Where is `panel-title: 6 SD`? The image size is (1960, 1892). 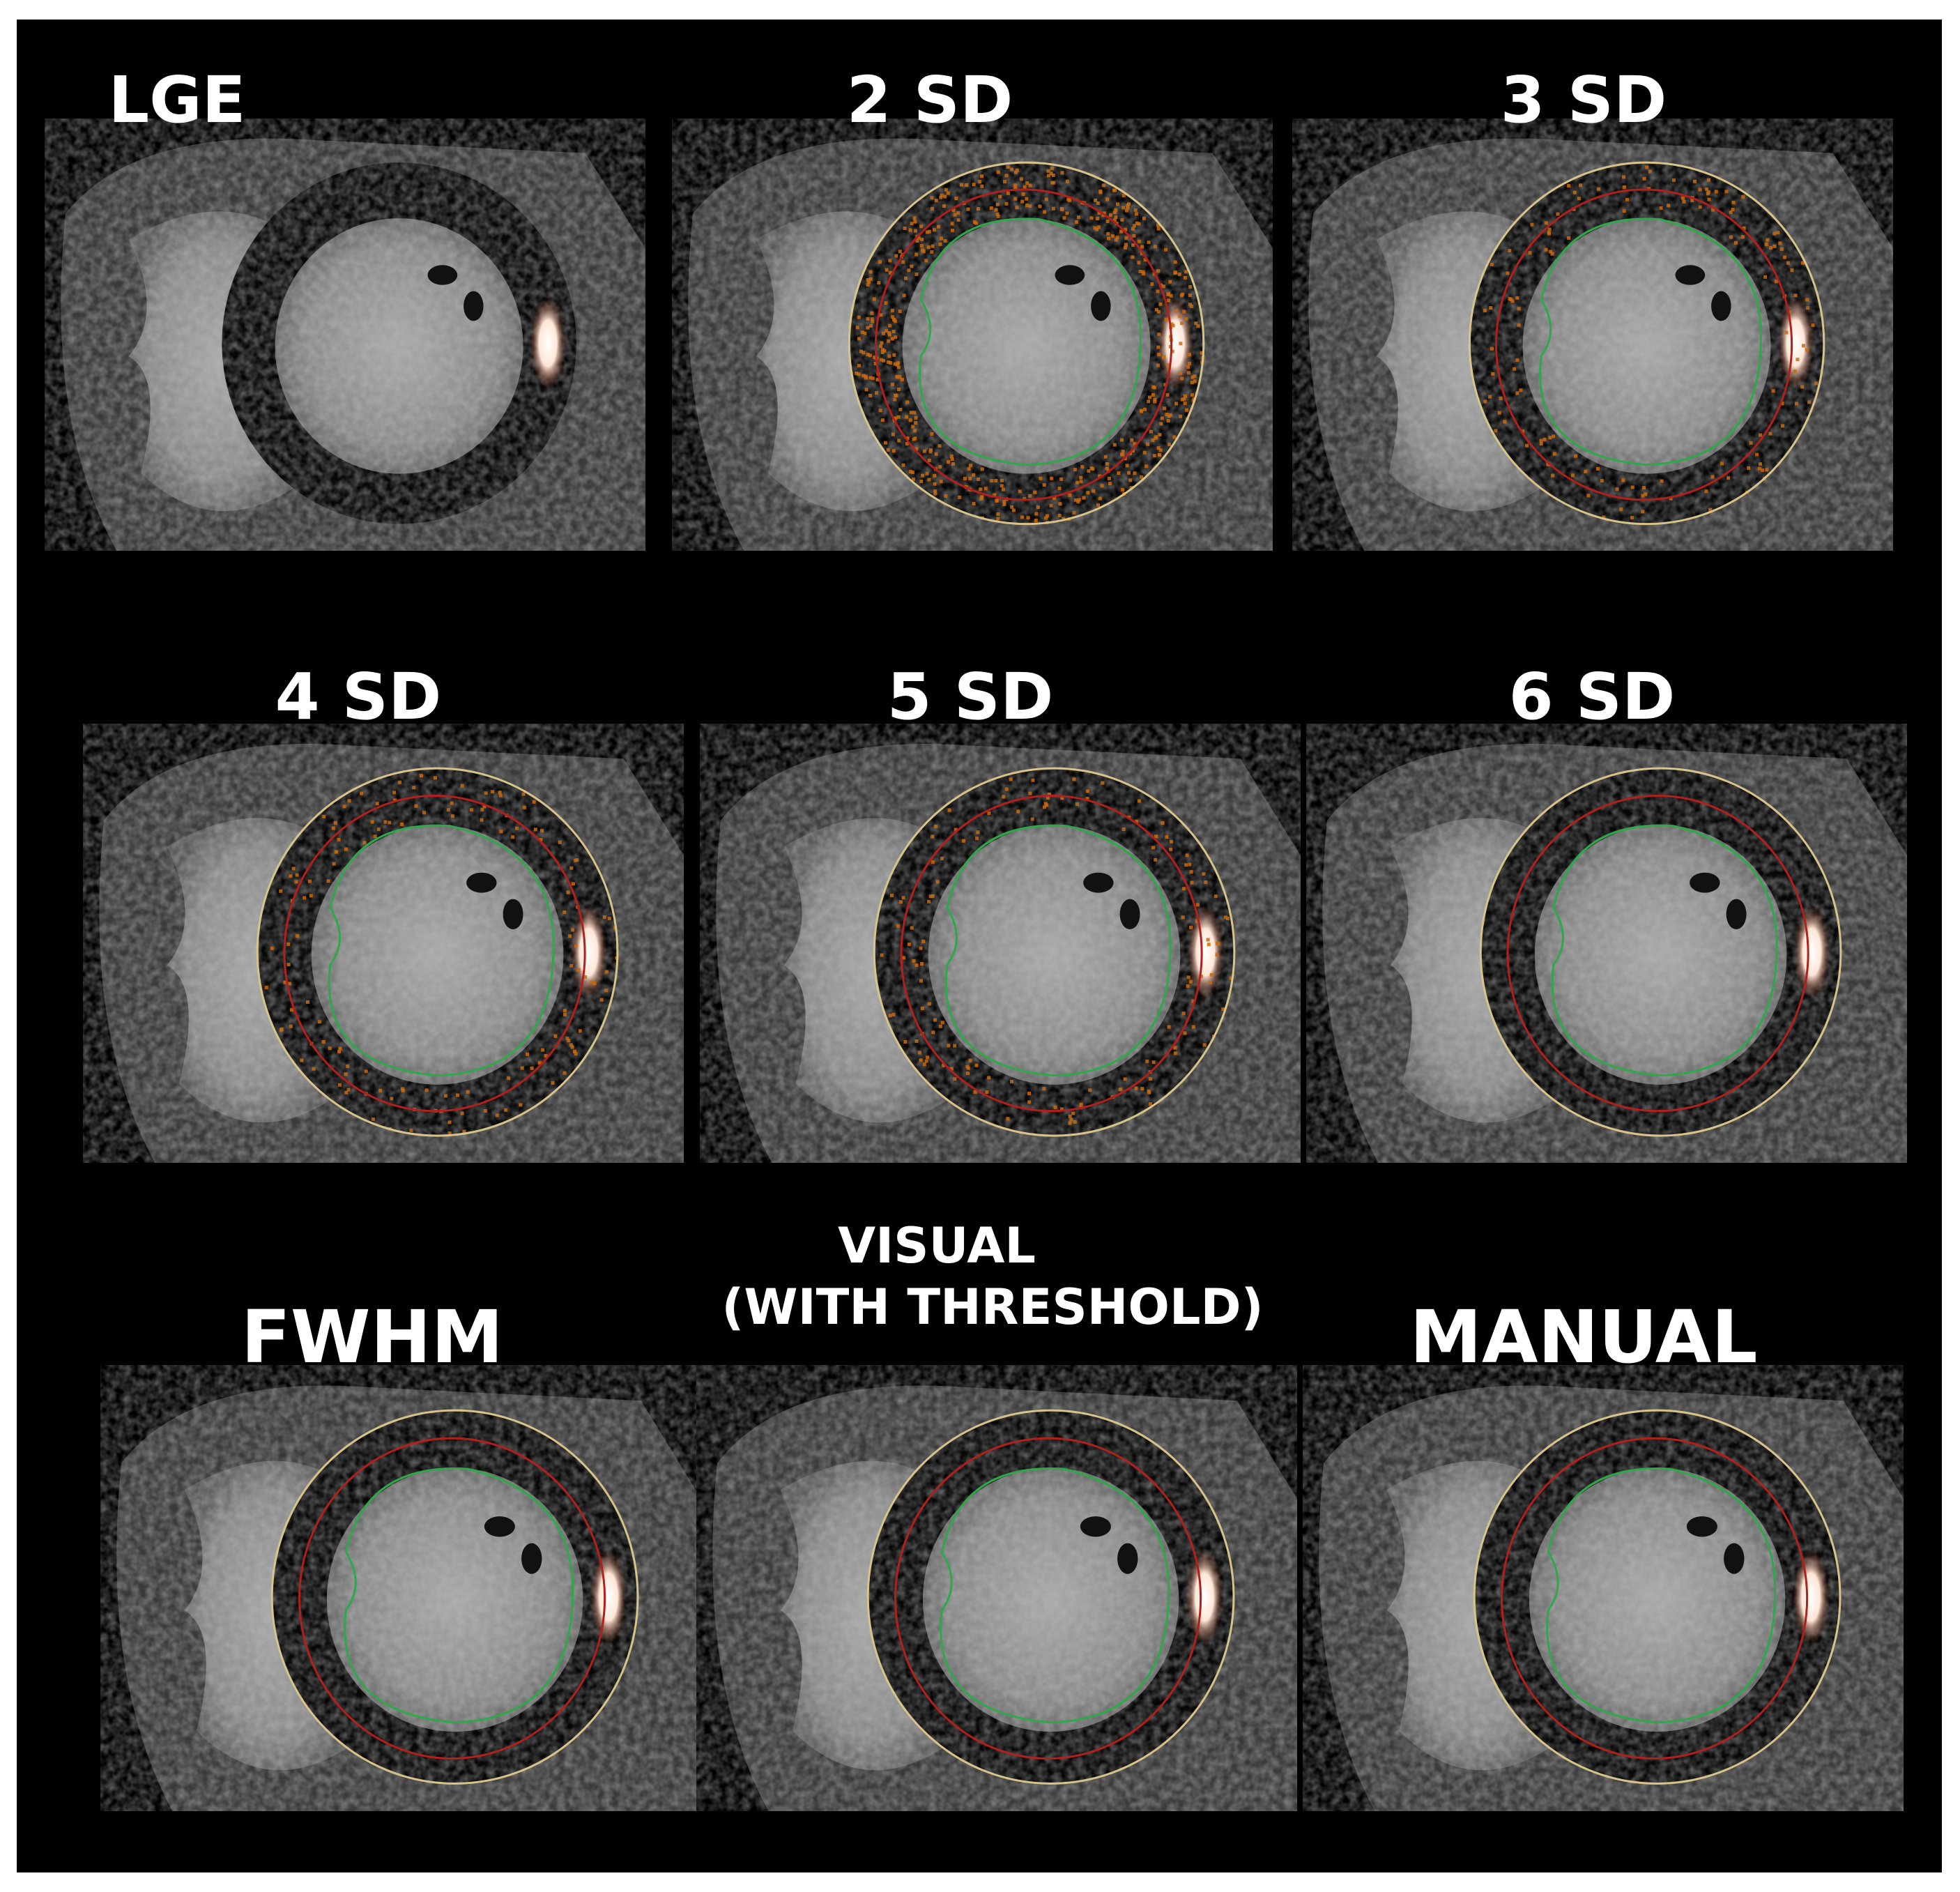
panel-title: 6 SD is located at coordinates (1592, 696).